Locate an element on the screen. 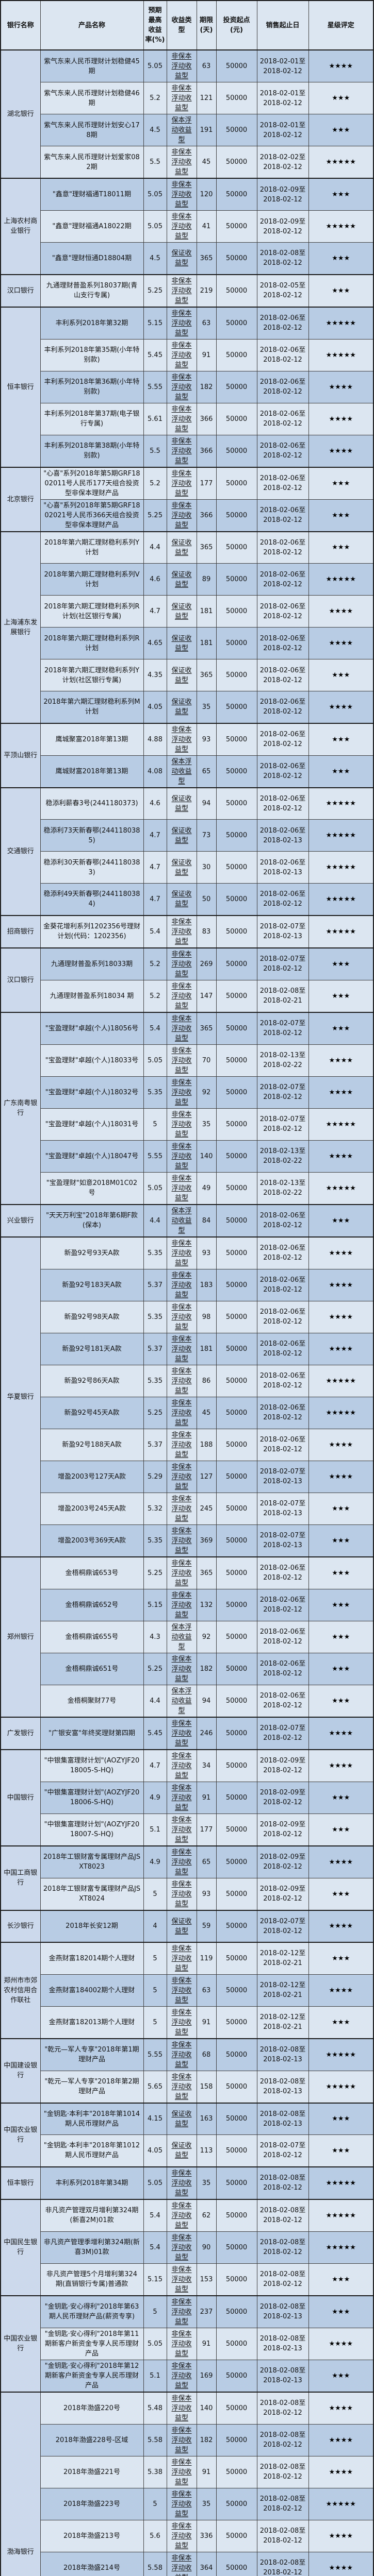 The image size is (374, 2576). expected-max-yield-cell: 5.37 is located at coordinates (155, 1348).